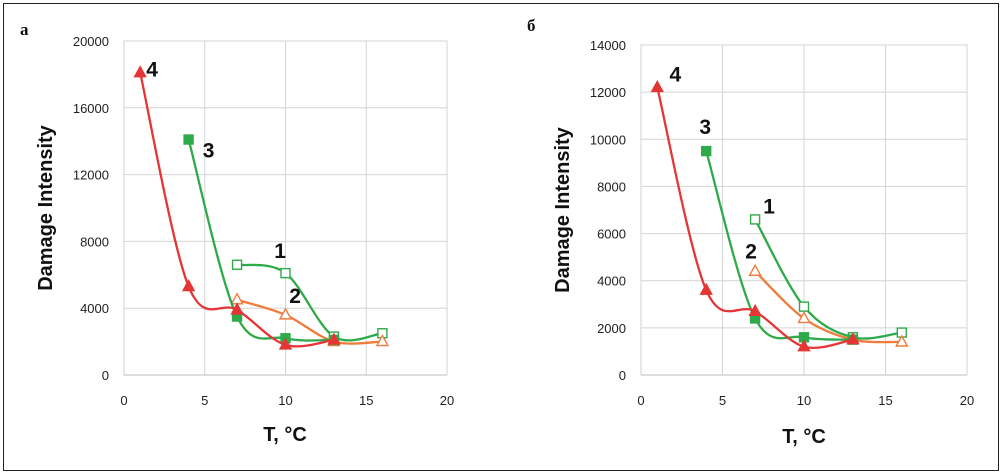 The width and height of the screenshot is (1004, 475). What do you see at coordinates (24, 29) in the screenshot?
I see `panel-letter-a: а` at bounding box center [24, 29].